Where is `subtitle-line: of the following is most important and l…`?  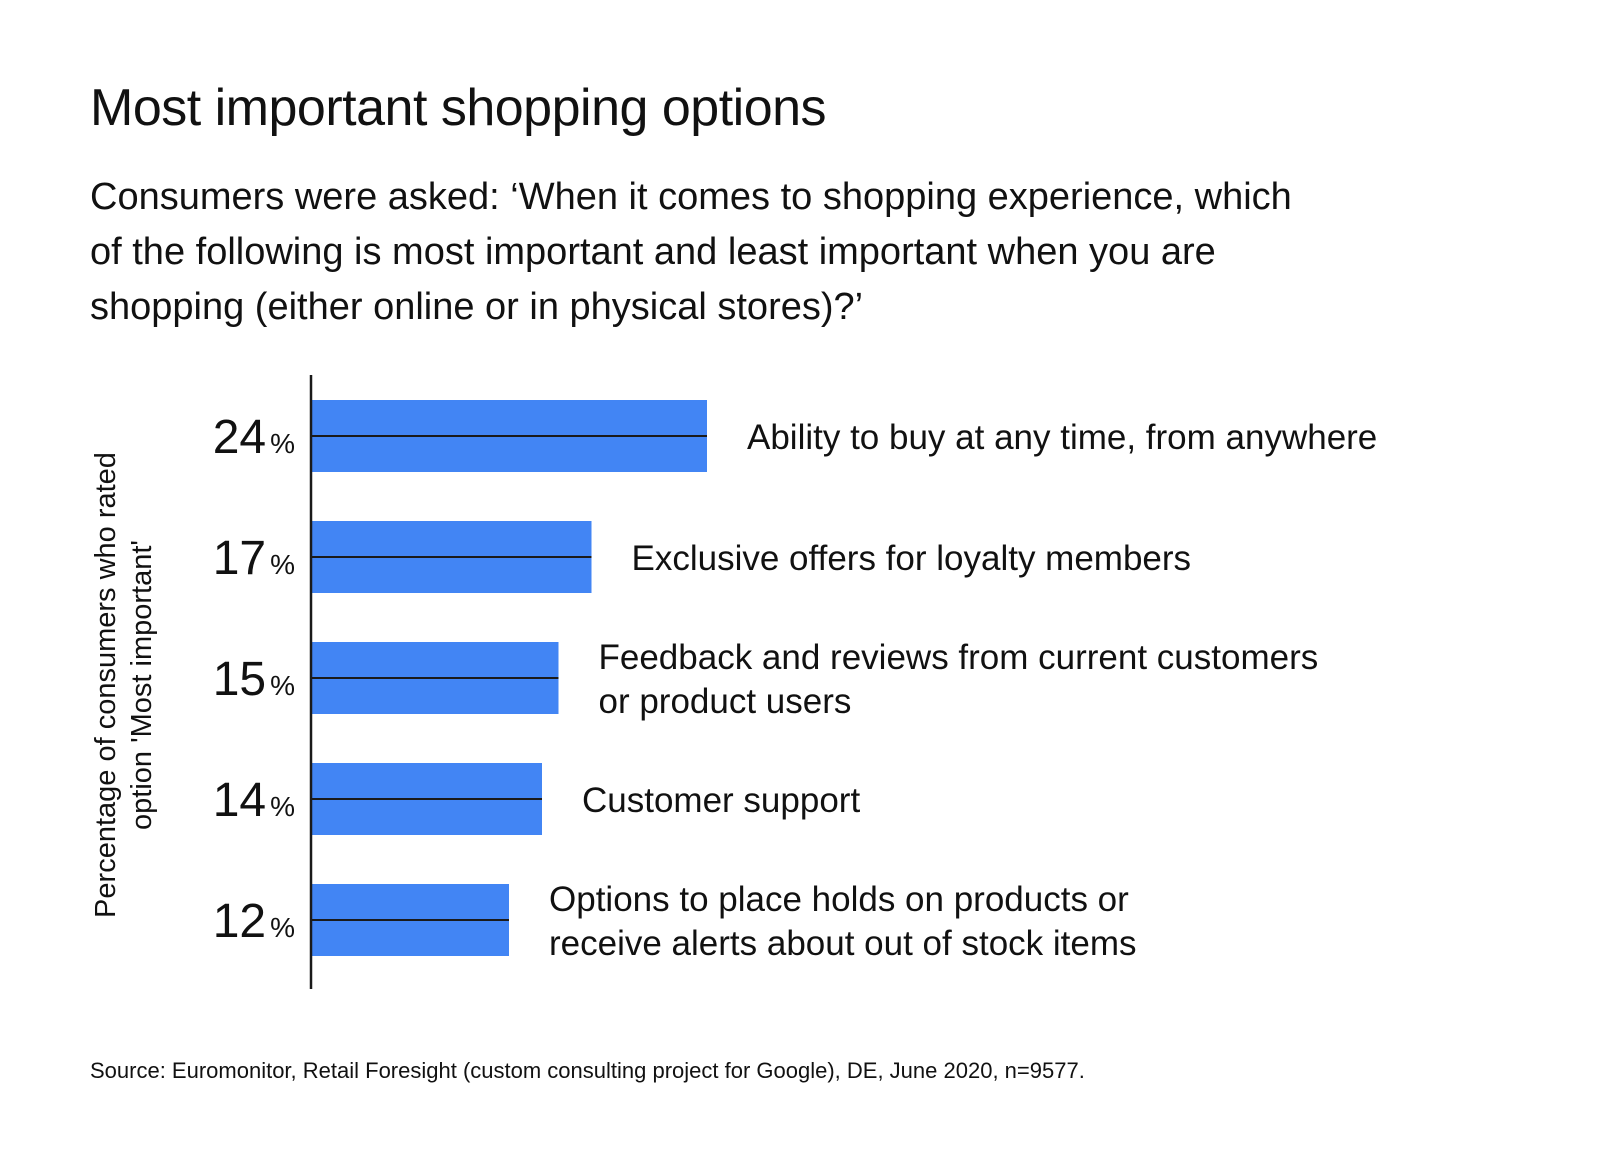
subtitle-line: of the following is most important and l… is located at coordinates (653, 252).